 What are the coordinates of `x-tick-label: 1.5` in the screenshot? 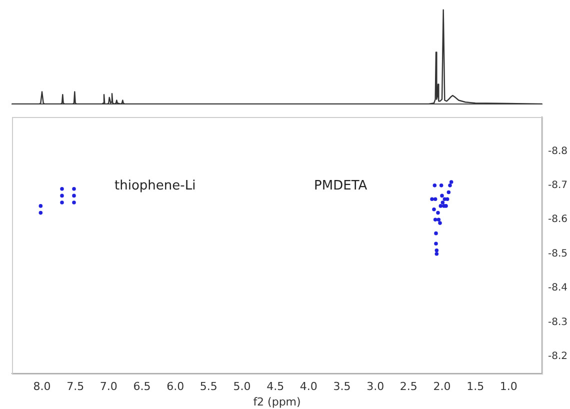 It's located at (475, 387).